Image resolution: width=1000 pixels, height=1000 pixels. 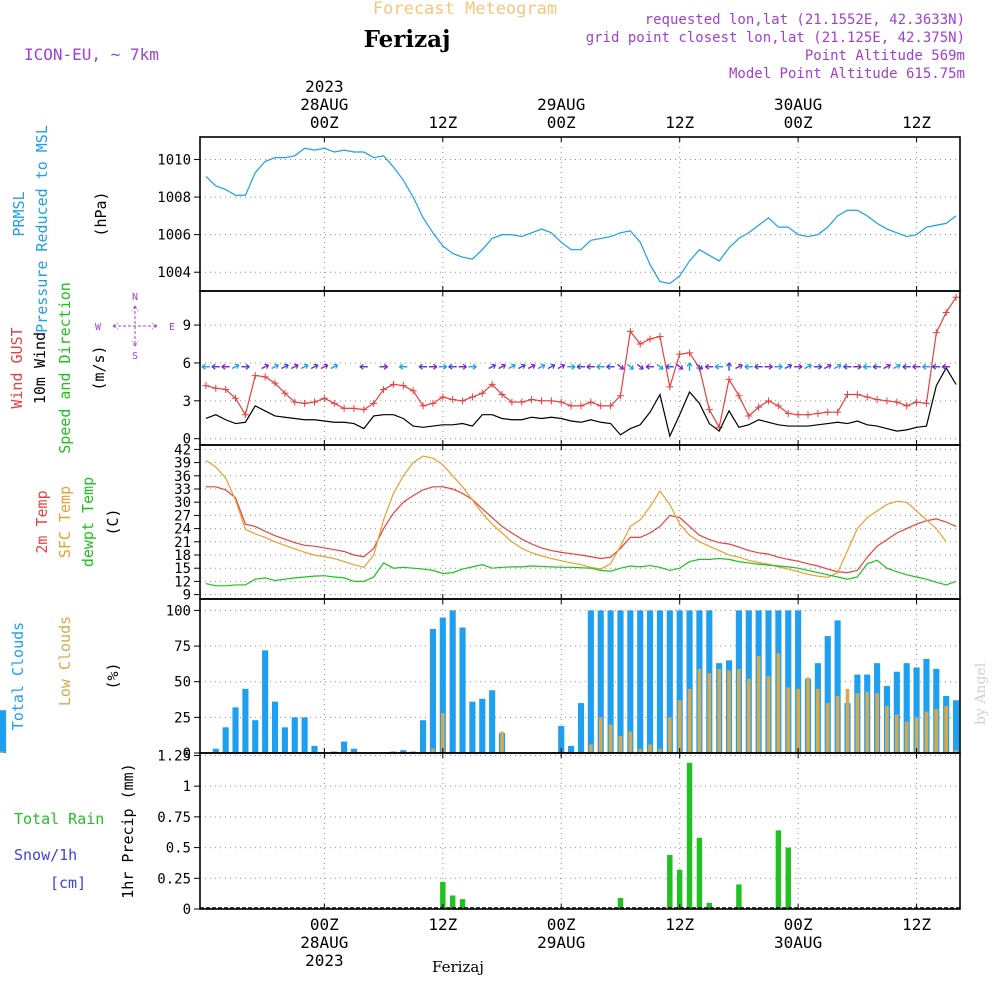 I want to click on y-tick-label: 0.75, so click(x=174, y=818).